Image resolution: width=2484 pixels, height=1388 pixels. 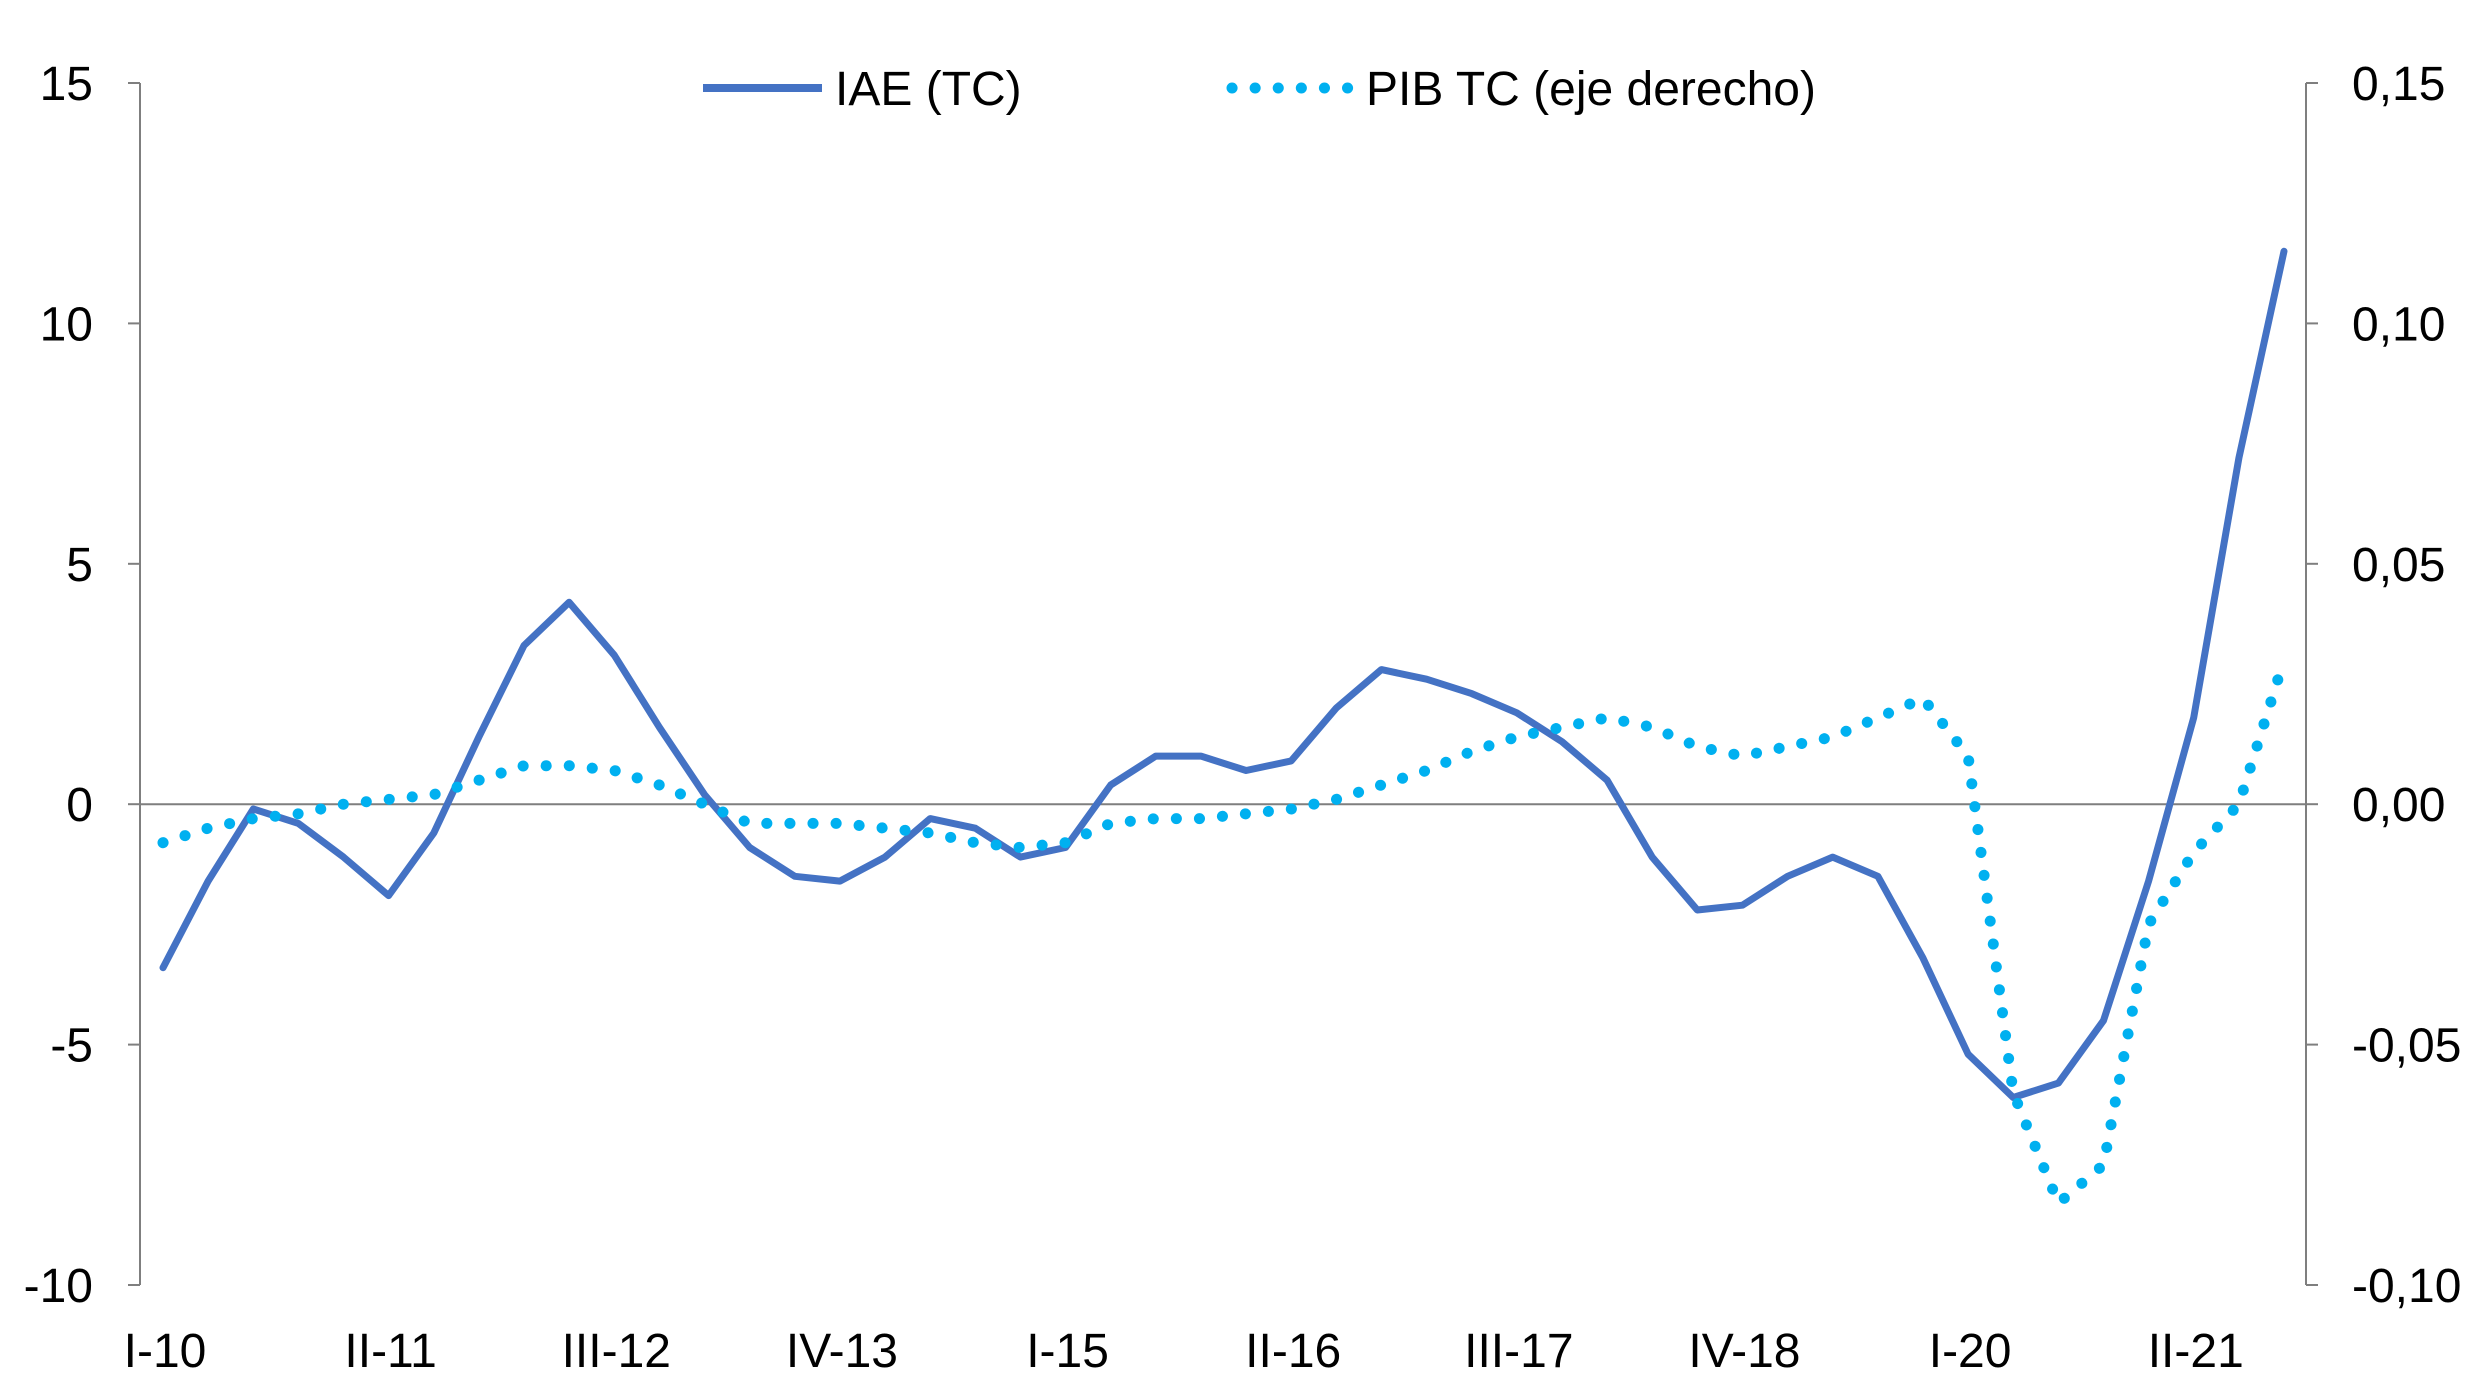 What do you see at coordinates (79, 805) in the screenshot?
I see `y-left-tick-label: 0` at bounding box center [79, 805].